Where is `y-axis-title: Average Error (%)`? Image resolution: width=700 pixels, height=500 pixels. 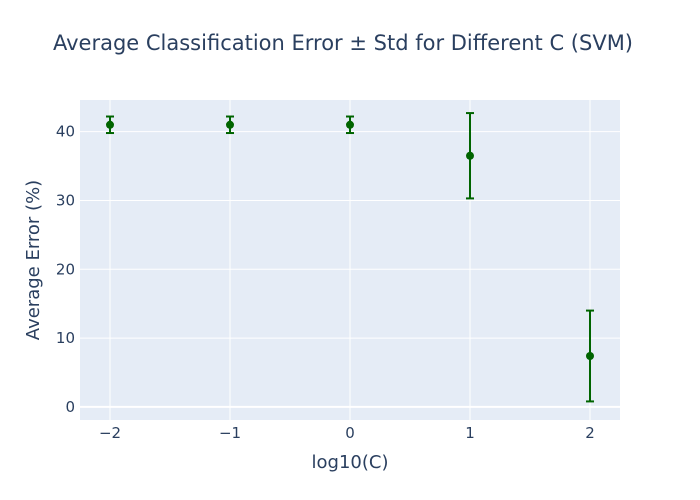
y-axis-title: Average Error (%) is located at coordinates (33, 260).